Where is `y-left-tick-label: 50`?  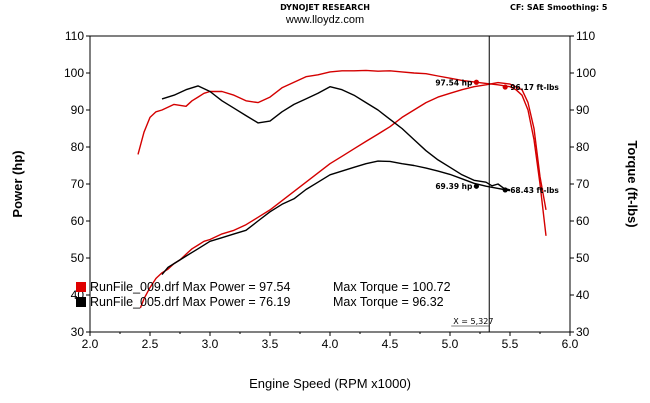
y-left-tick-label: 50 is located at coordinates (78, 258).